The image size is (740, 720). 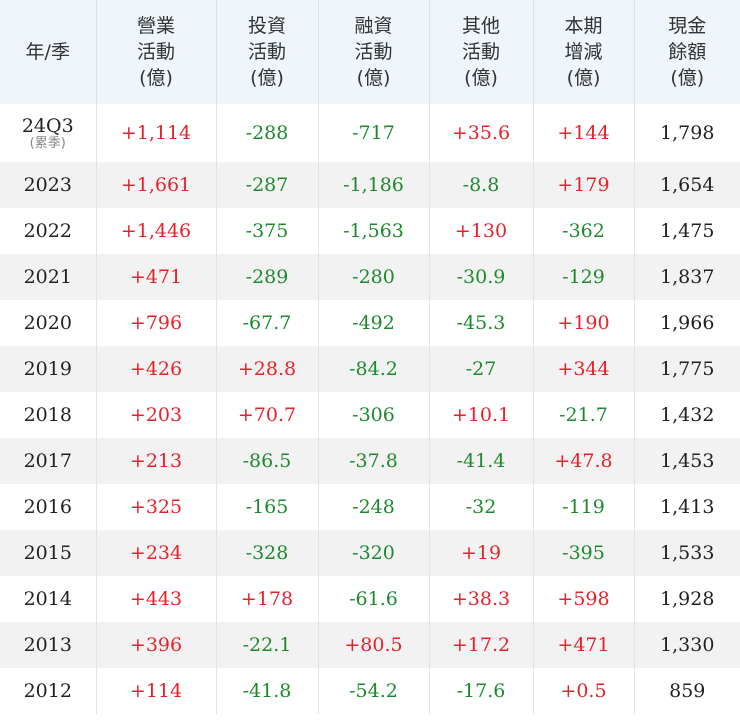 What do you see at coordinates (584, 277) in the screenshot?
I see `net-change-cell: -129` at bounding box center [584, 277].